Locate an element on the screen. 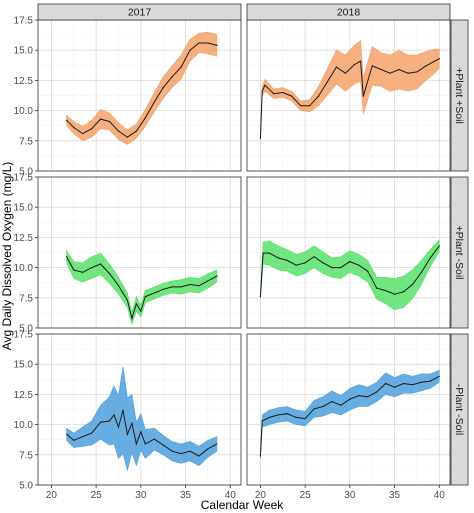  y-tick-label: 12.5 is located at coordinates (24, 238).